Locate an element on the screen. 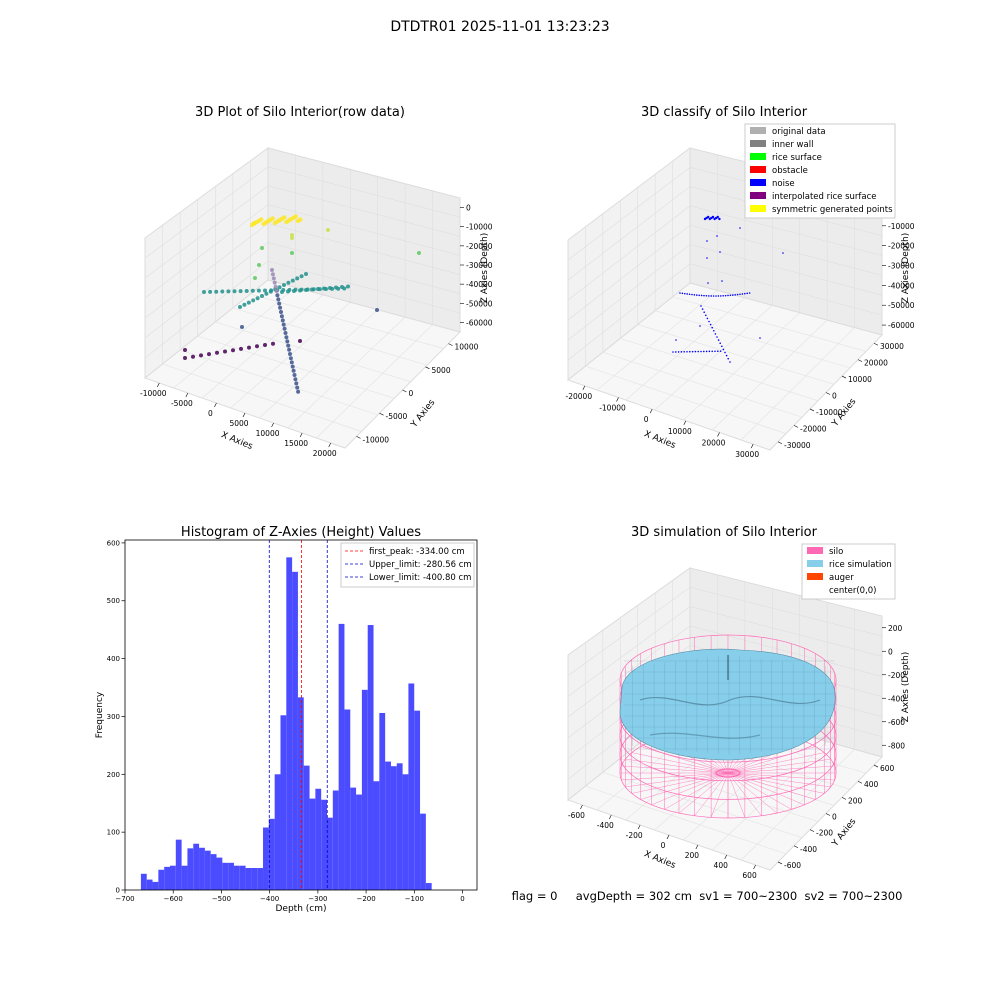 This screenshot has height=1000, width=1000. rice-surface is located at coordinates (727, 704).